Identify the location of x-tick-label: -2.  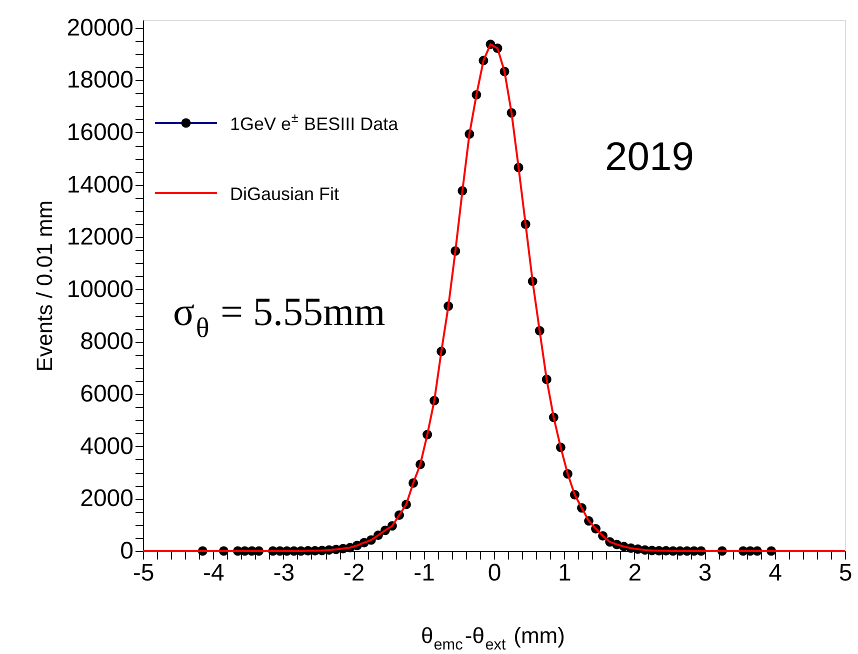
(354, 573).